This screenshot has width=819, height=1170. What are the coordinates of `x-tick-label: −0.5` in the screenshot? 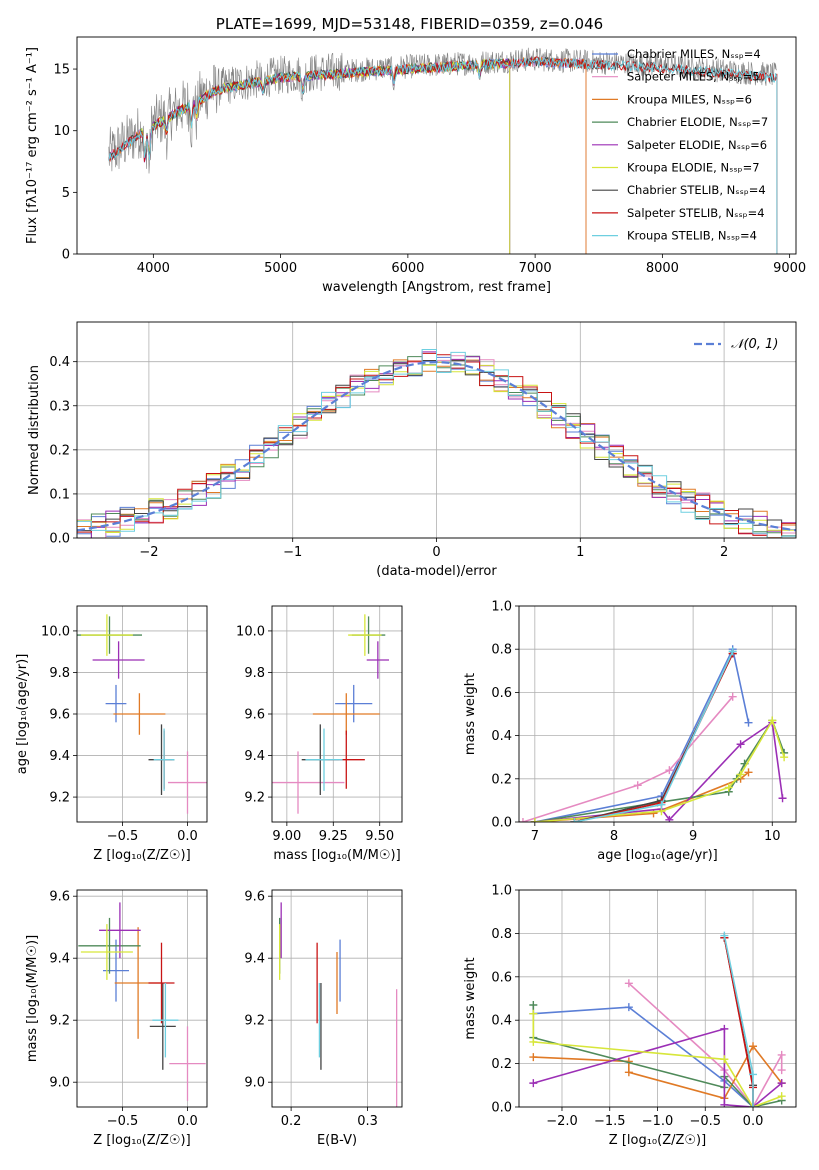 It's located at (123, 836).